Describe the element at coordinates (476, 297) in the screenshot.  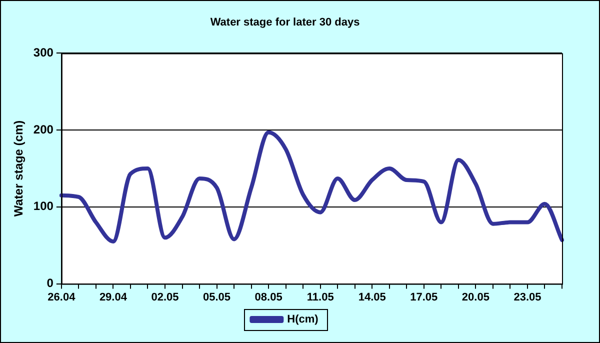
I see `x-tick-label: 20.05` at that location.